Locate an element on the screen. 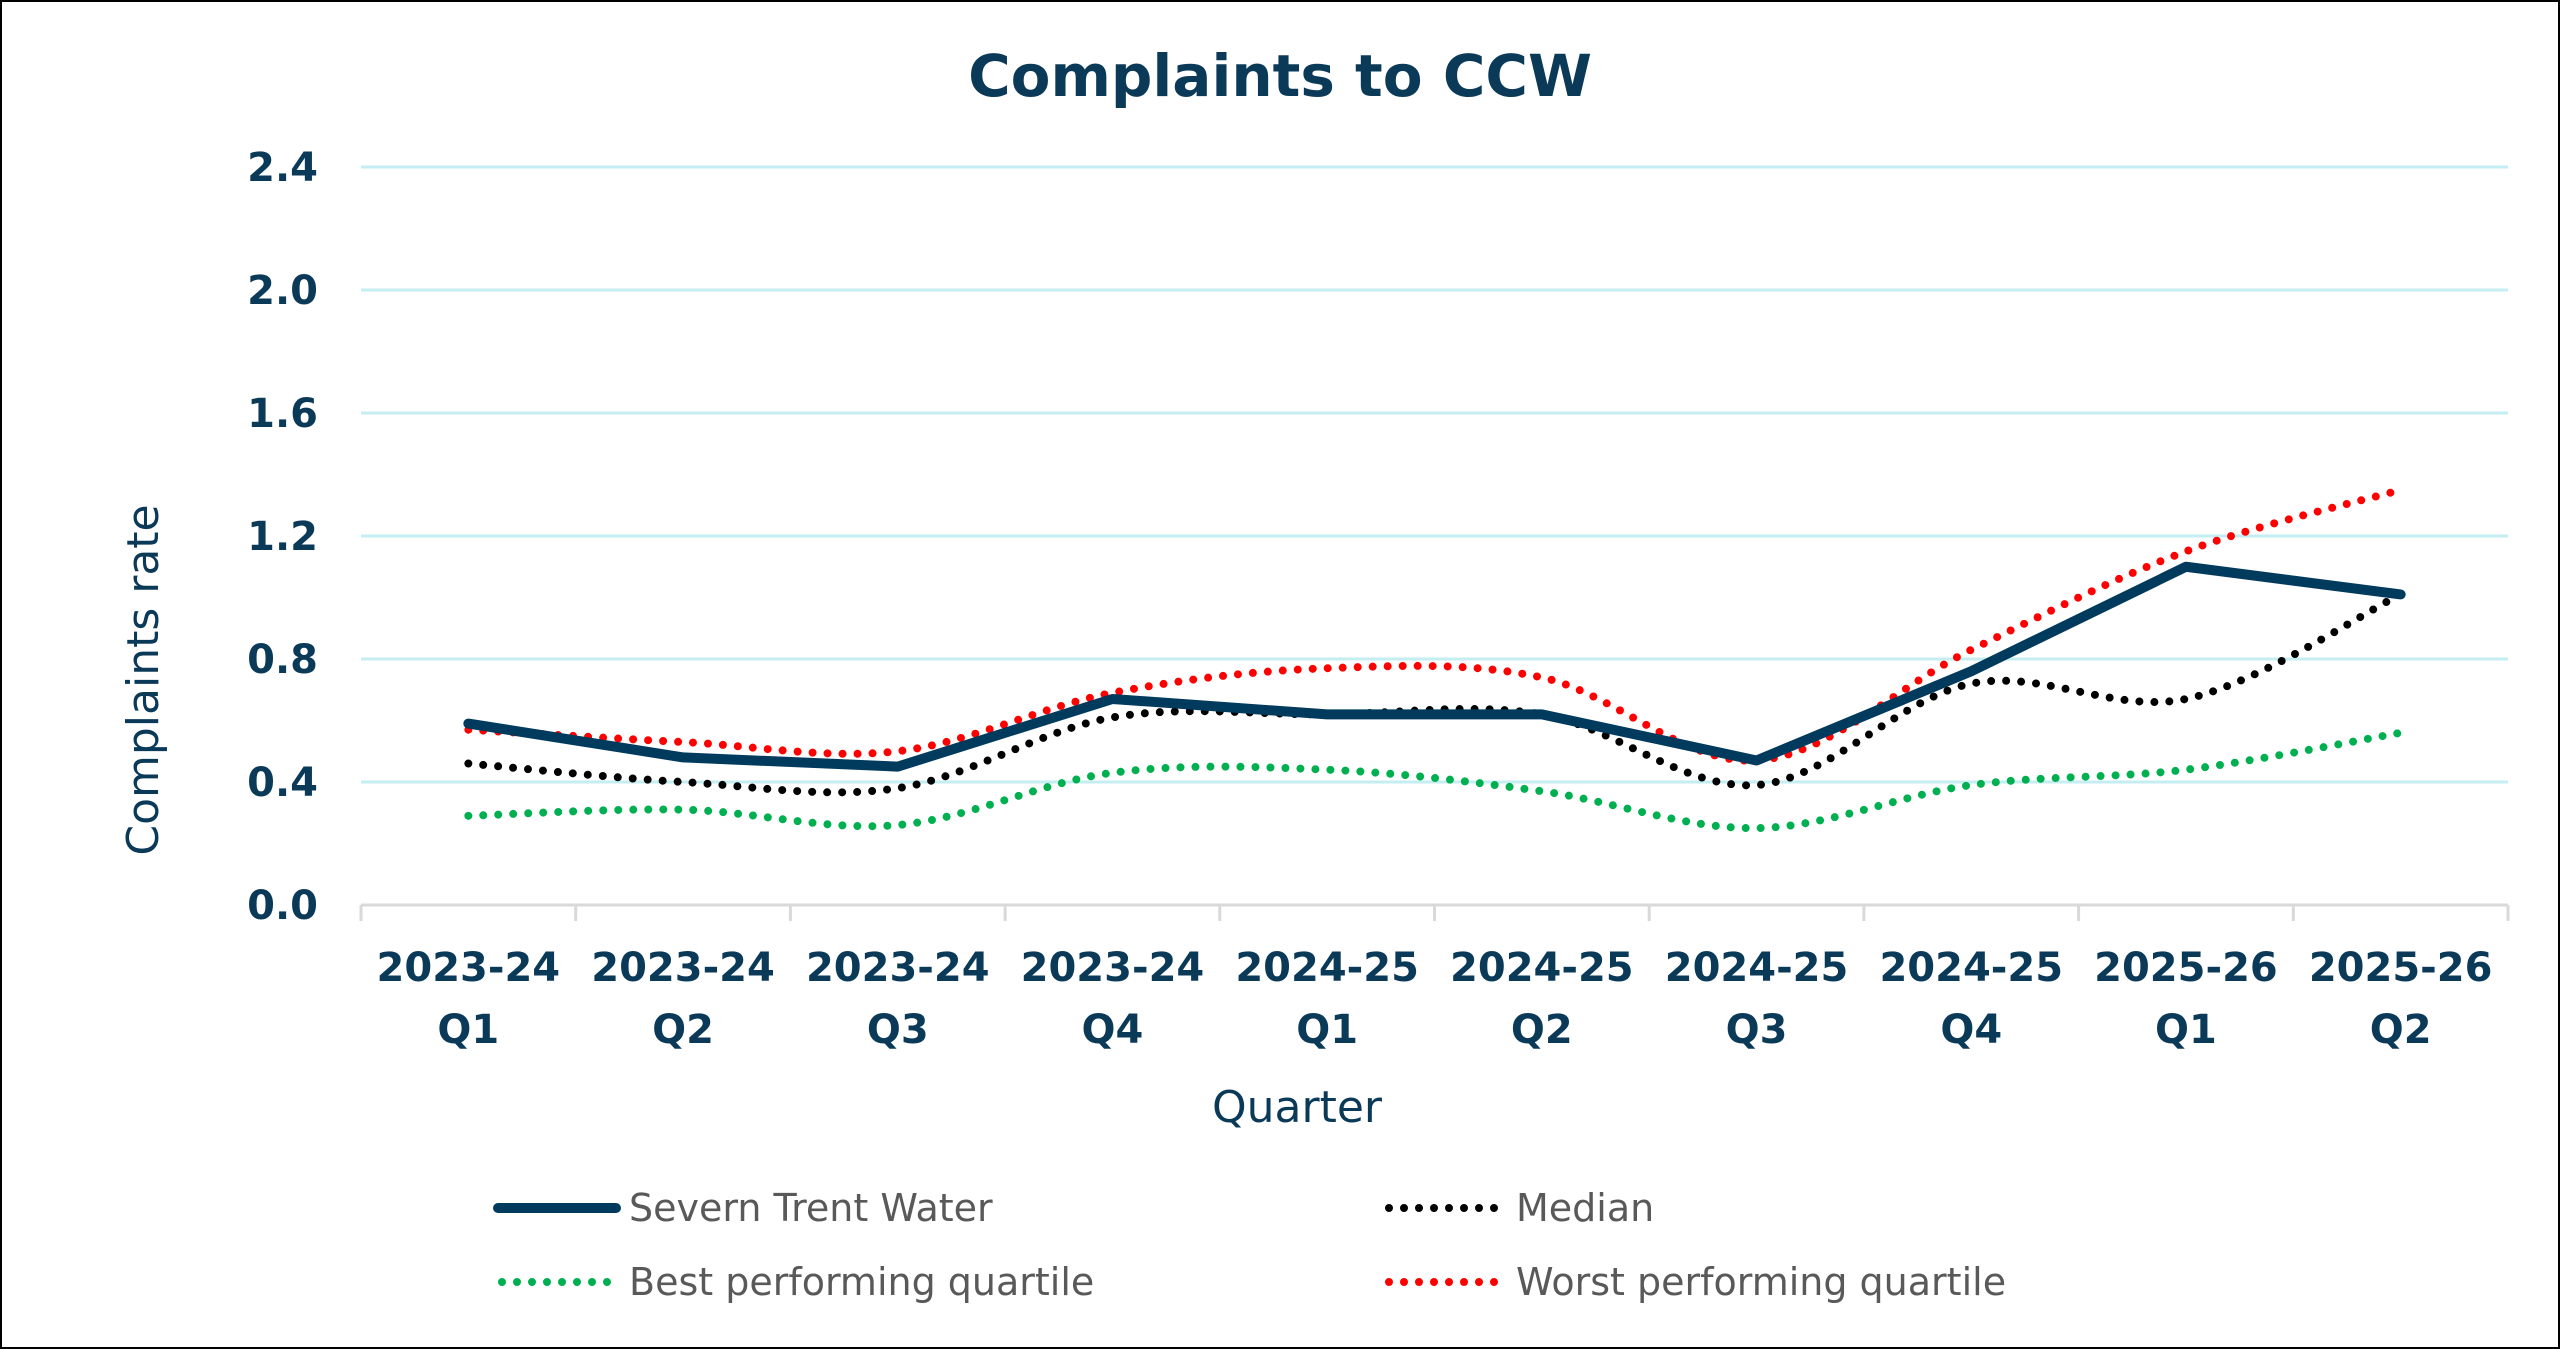 This screenshot has width=2560, height=1349. legend-label: Worst performing quartile is located at coordinates (1761, 1282).